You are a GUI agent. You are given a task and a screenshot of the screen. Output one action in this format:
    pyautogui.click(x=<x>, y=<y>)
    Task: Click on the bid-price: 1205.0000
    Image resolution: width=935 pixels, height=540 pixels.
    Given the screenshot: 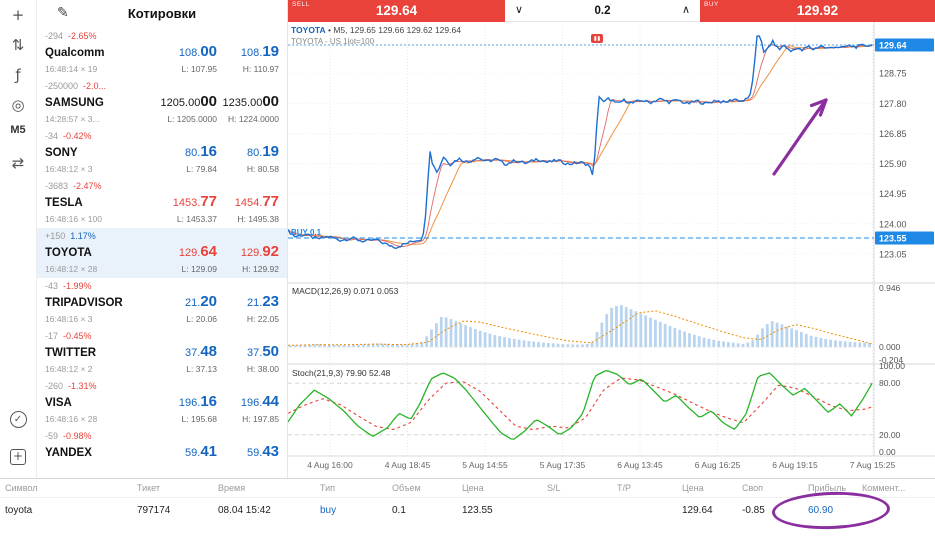 What is the action you would take?
    pyautogui.click(x=188, y=101)
    